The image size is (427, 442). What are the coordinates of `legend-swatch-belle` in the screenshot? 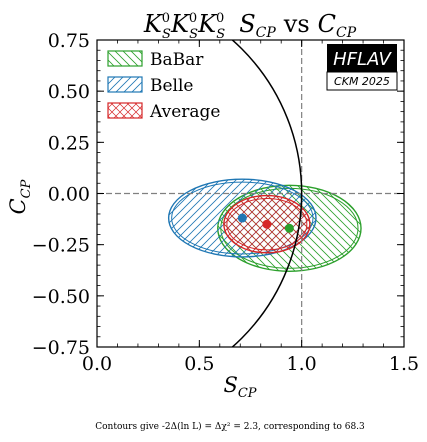 It's located at (125, 84).